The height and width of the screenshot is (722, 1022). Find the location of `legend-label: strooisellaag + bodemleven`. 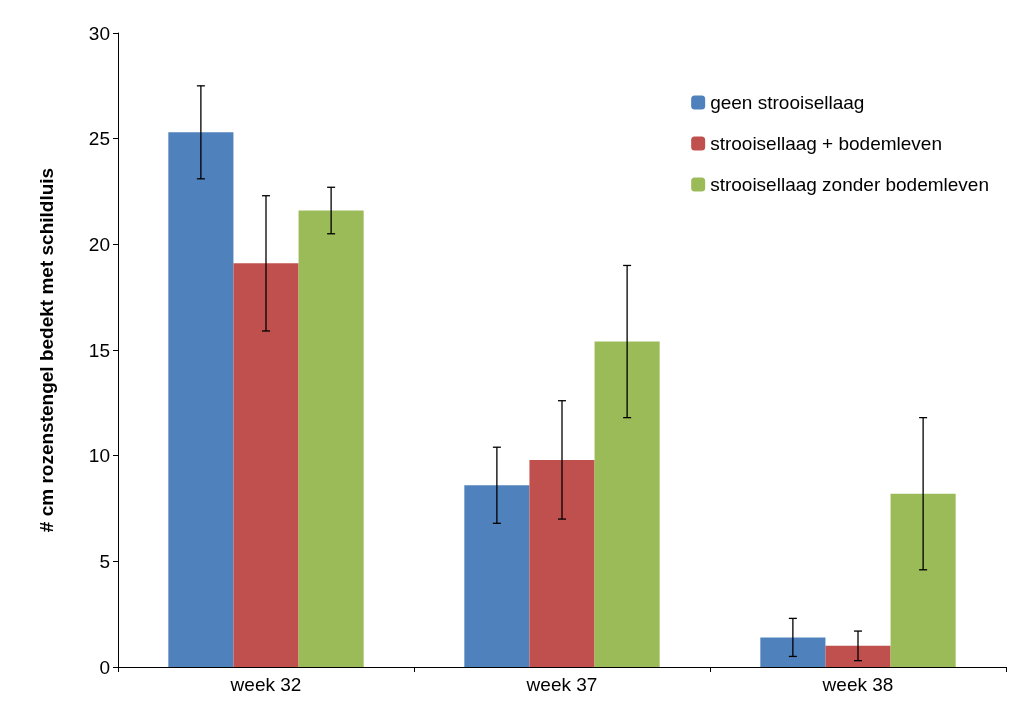

legend-label: strooisellaag + bodemleven is located at coordinates (826, 143).